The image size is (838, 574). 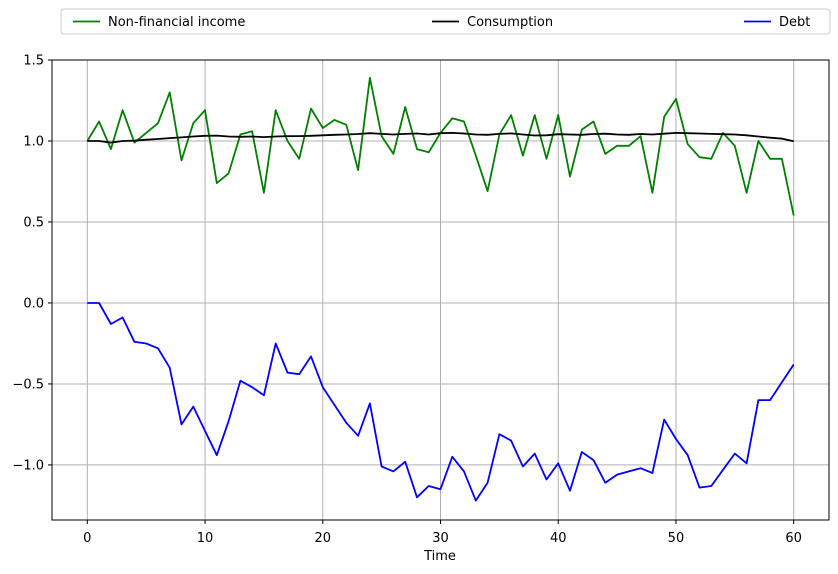 I want to click on x-tick-label: 50, so click(x=676, y=538).